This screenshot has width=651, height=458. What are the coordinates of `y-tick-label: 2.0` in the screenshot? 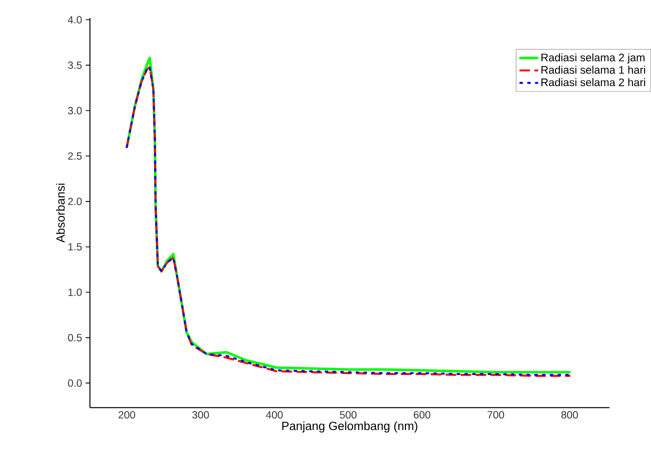 It's located at (75, 202).